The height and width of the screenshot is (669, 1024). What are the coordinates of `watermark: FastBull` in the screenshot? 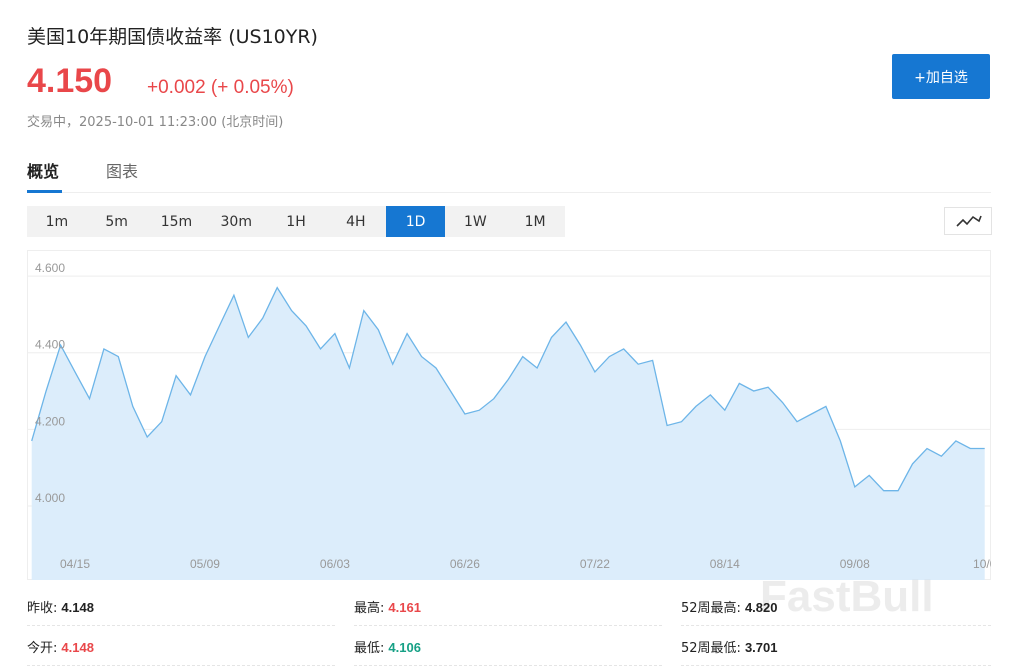 It's located at (847, 596).